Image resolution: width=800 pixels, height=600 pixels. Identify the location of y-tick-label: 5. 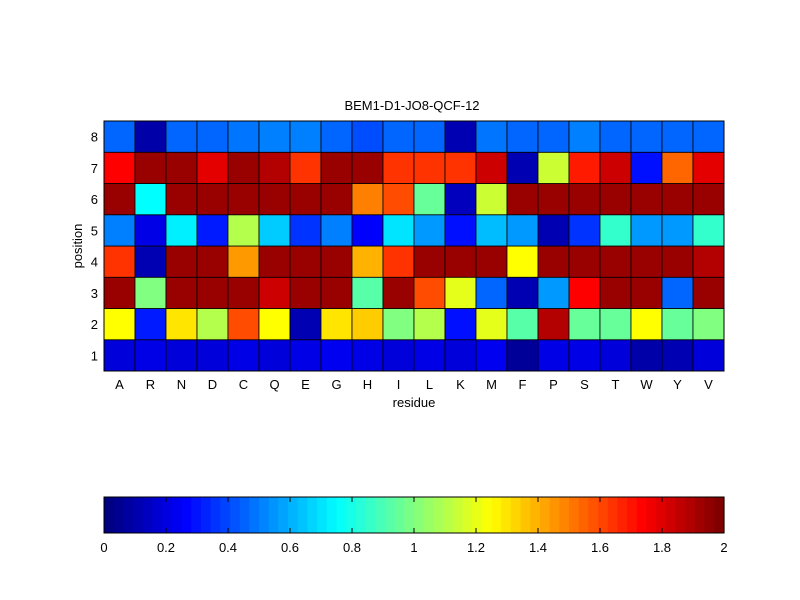
(94, 230).